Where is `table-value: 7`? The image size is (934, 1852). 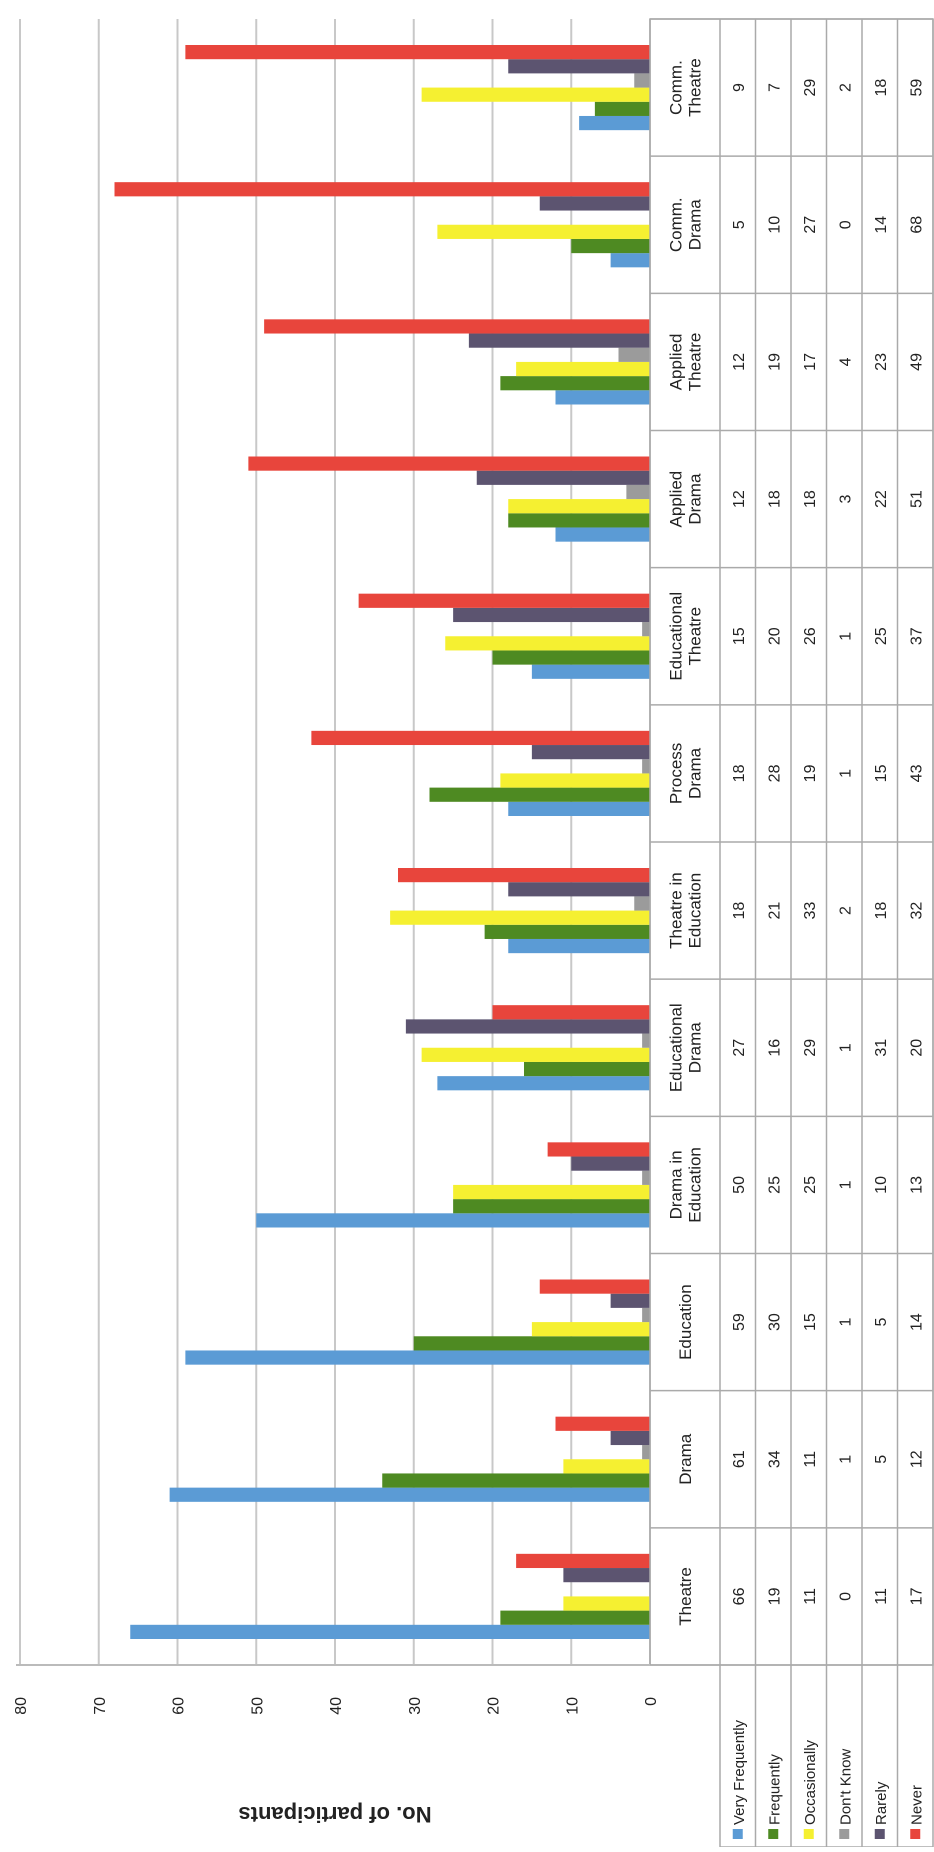 table-value: 7 is located at coordinates (774, 87).